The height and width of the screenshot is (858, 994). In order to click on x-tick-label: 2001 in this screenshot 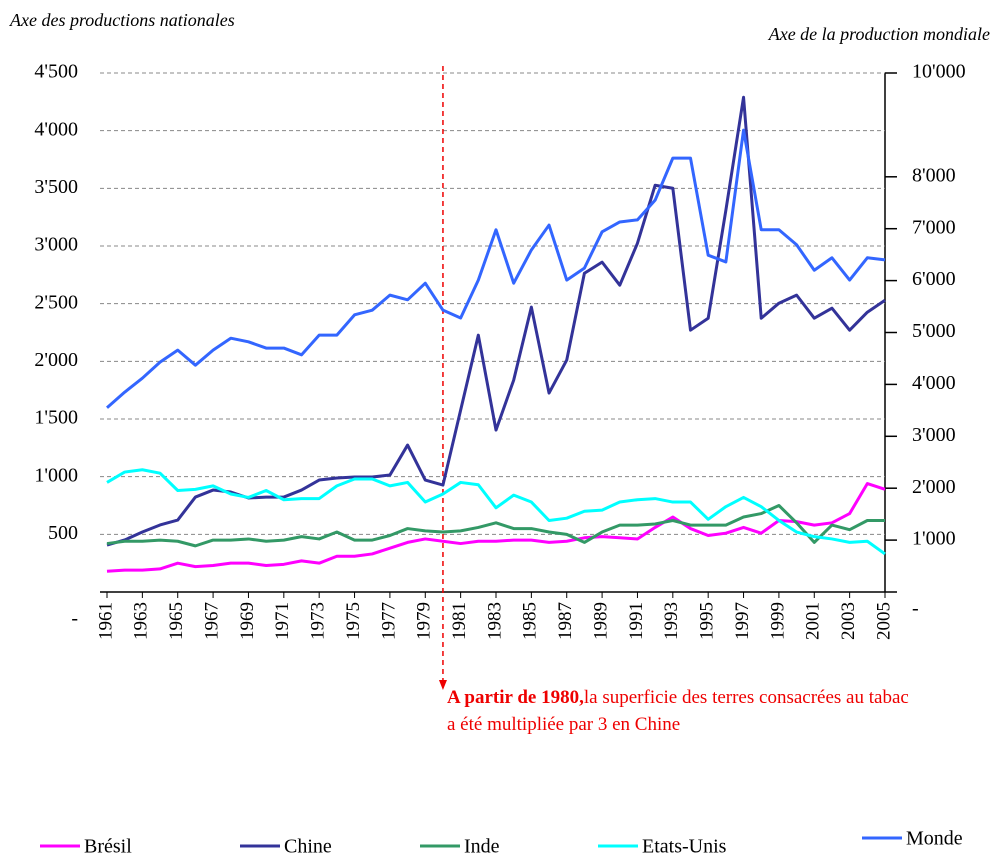, I will do `click(813, 621)`.